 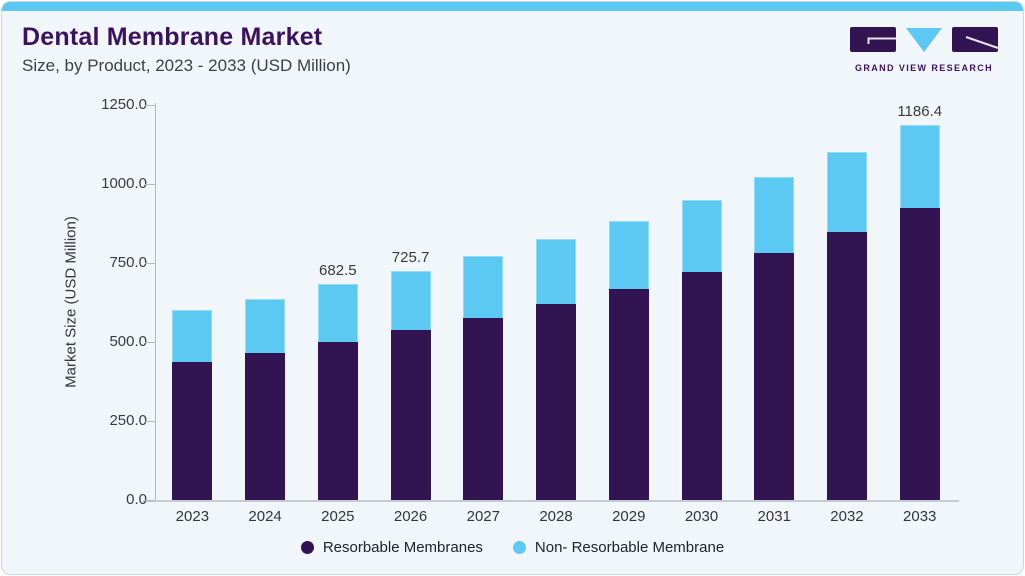 I want to click on legend-item-resorbable-membranes: Resorbable Membranes, so click(x=391, y=547).